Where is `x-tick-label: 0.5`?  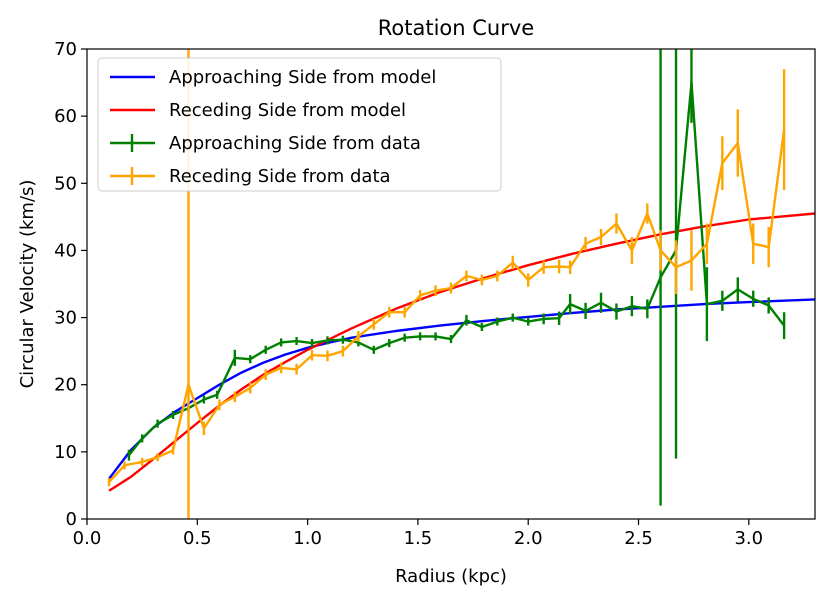
x-tick-label: 0.5 is located at coordinates (197, 538).